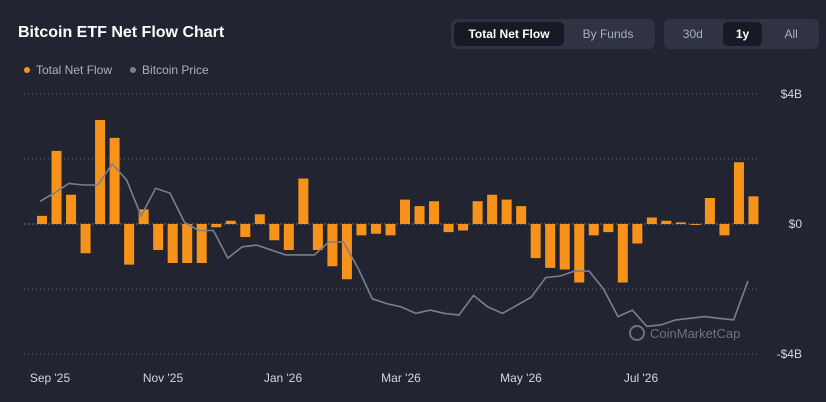 The height and width of the screenshot is (402, 826). What do you see at coordinates (121, 32) in the screenshot?
I see `chart-title: Bitcoin ETF Net Flow Chart` at bounding box center [121, 32].